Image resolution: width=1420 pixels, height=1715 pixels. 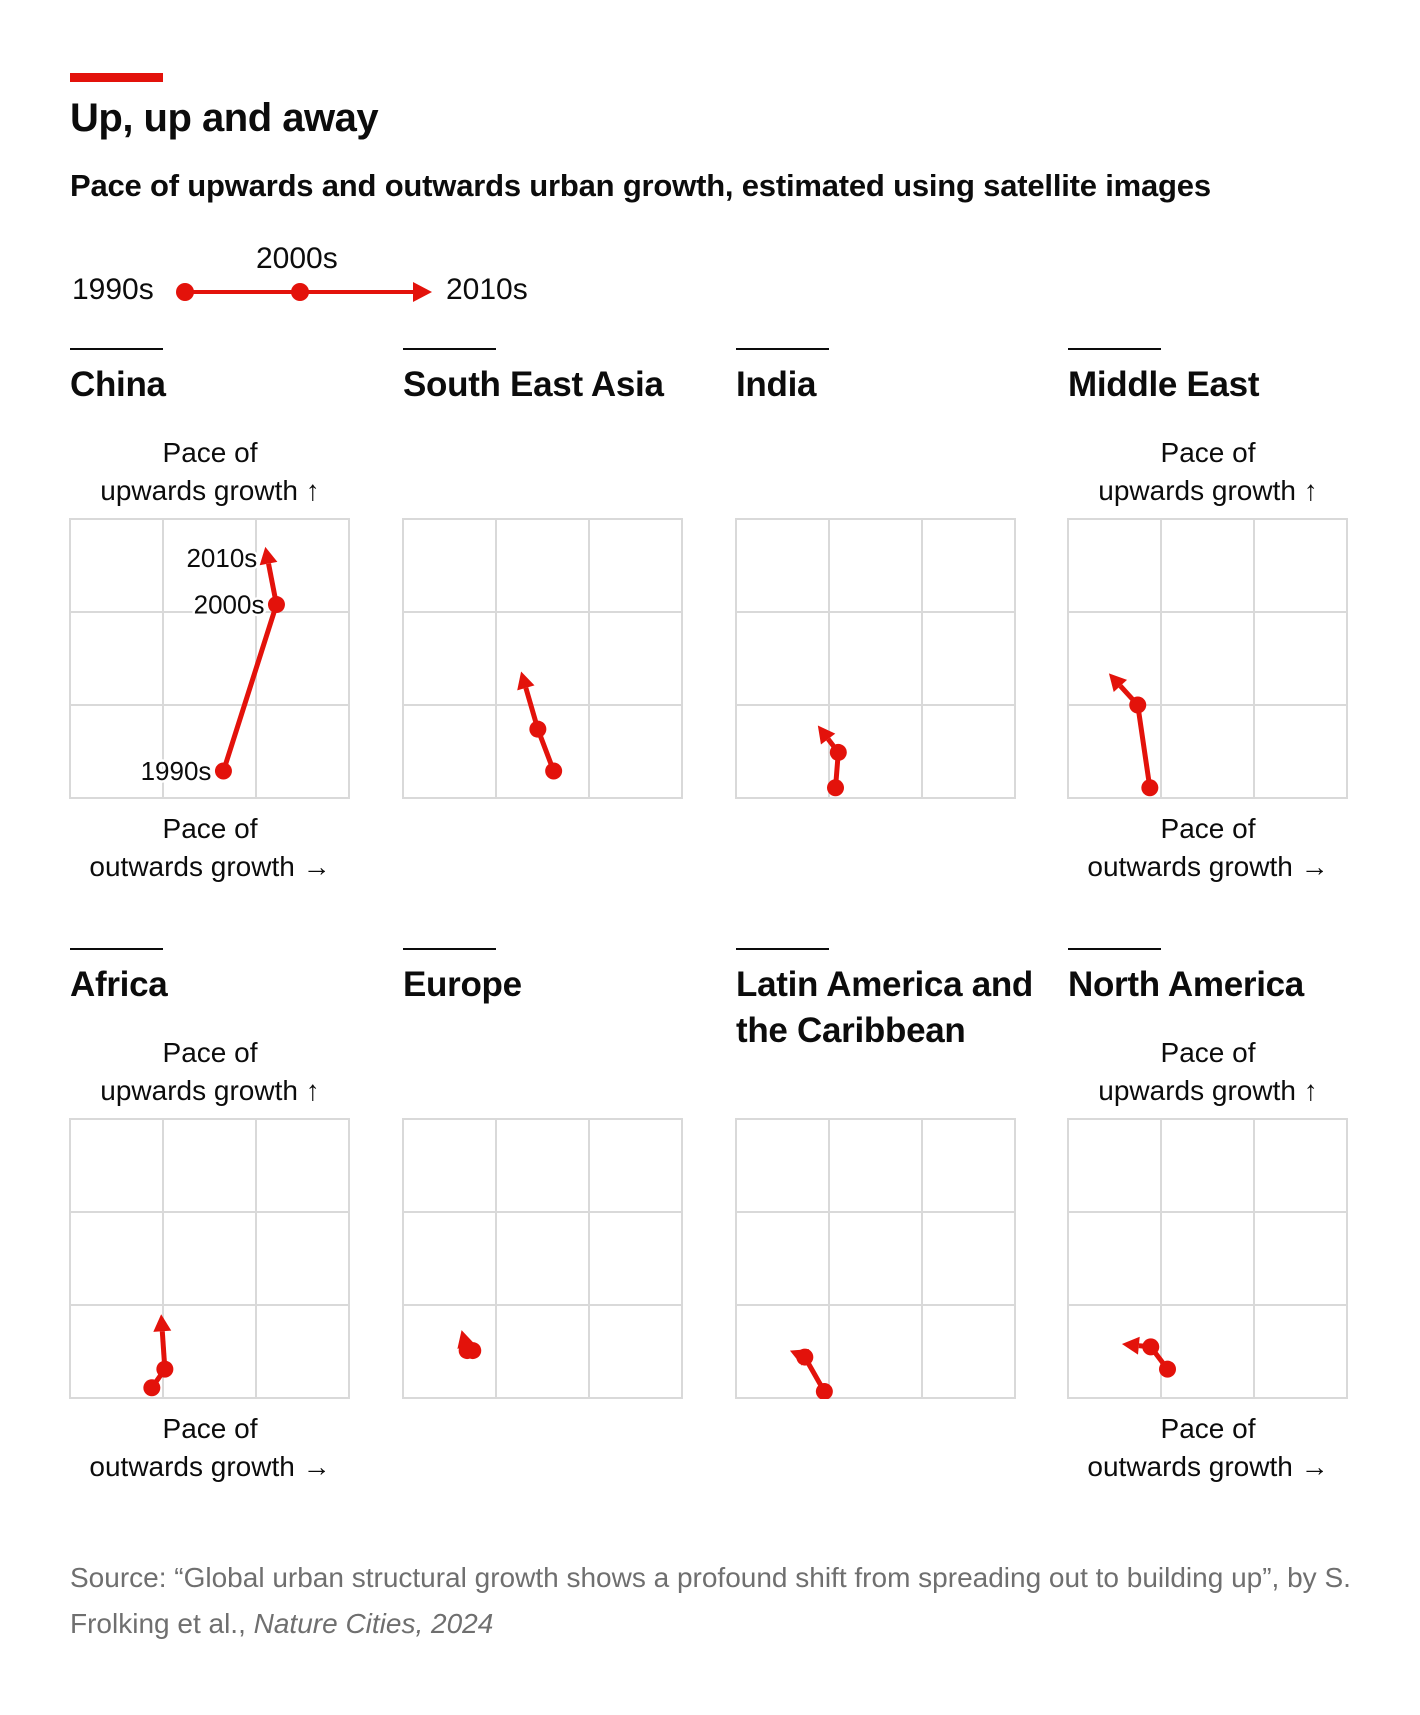 I want to click on panel-title: China, so click(x=118, y=384).